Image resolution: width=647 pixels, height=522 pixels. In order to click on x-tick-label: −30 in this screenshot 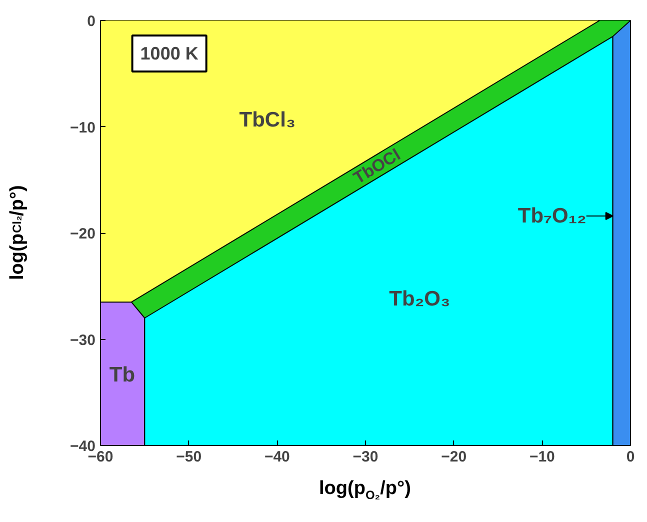, I will do `click(365, 457)`.